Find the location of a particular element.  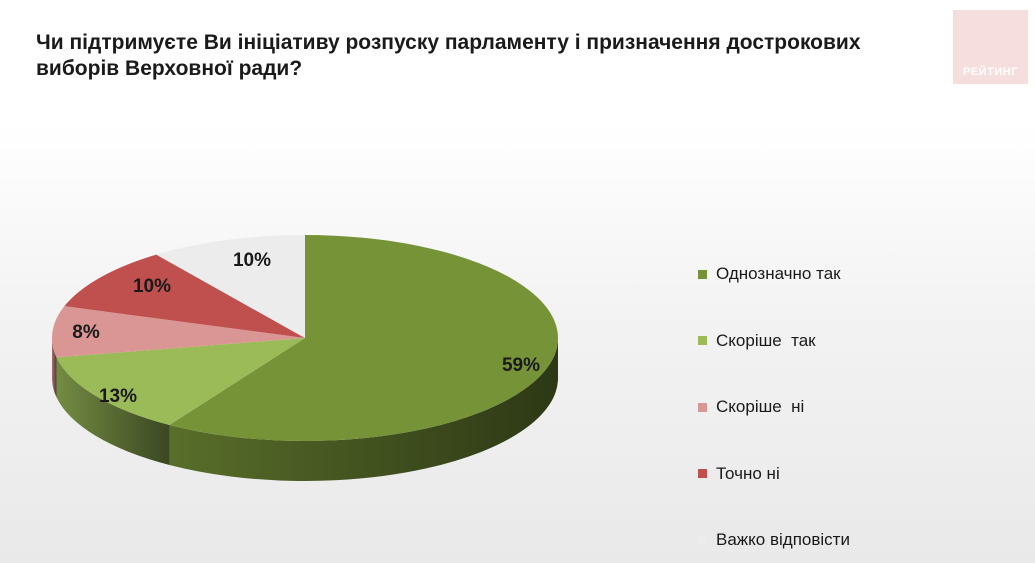

rating-logo: РЕЙТИНГ is located at coordinates (990, 47).